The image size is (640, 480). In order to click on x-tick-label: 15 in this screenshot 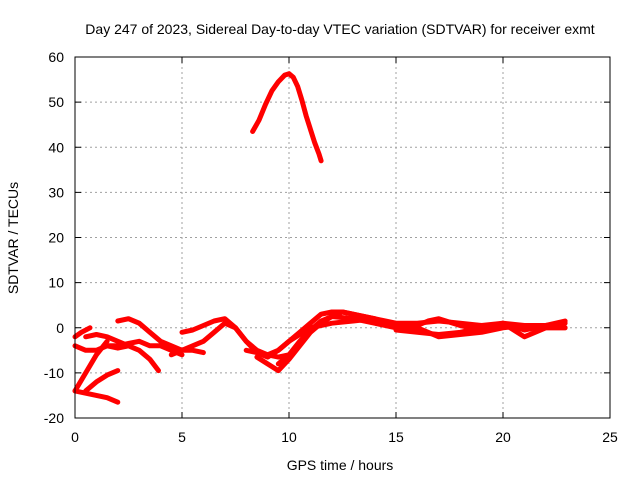, I will do `click(396, 437)`.